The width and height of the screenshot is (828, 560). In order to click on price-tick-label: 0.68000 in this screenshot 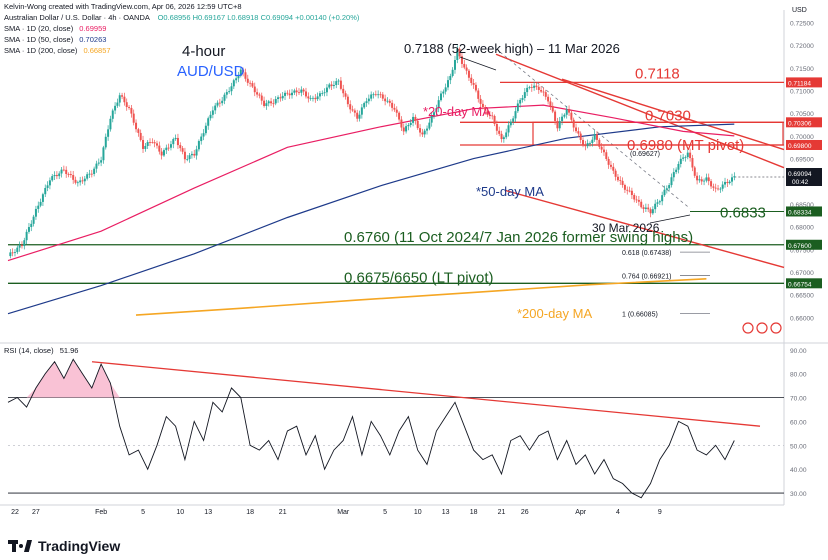, I will do `click(802, 228)`.